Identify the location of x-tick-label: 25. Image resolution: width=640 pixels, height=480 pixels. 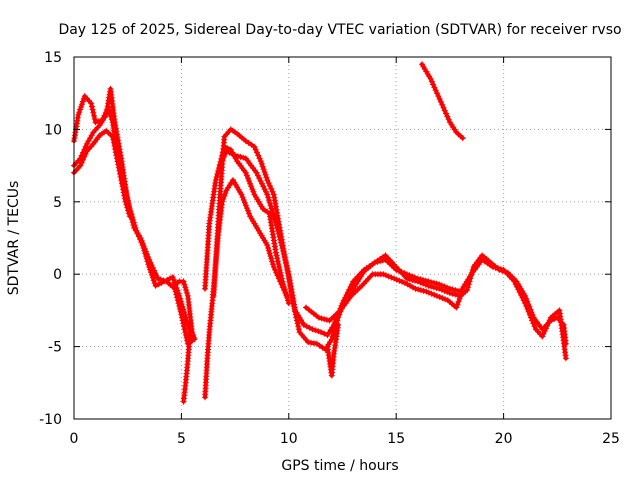
(611, 439).